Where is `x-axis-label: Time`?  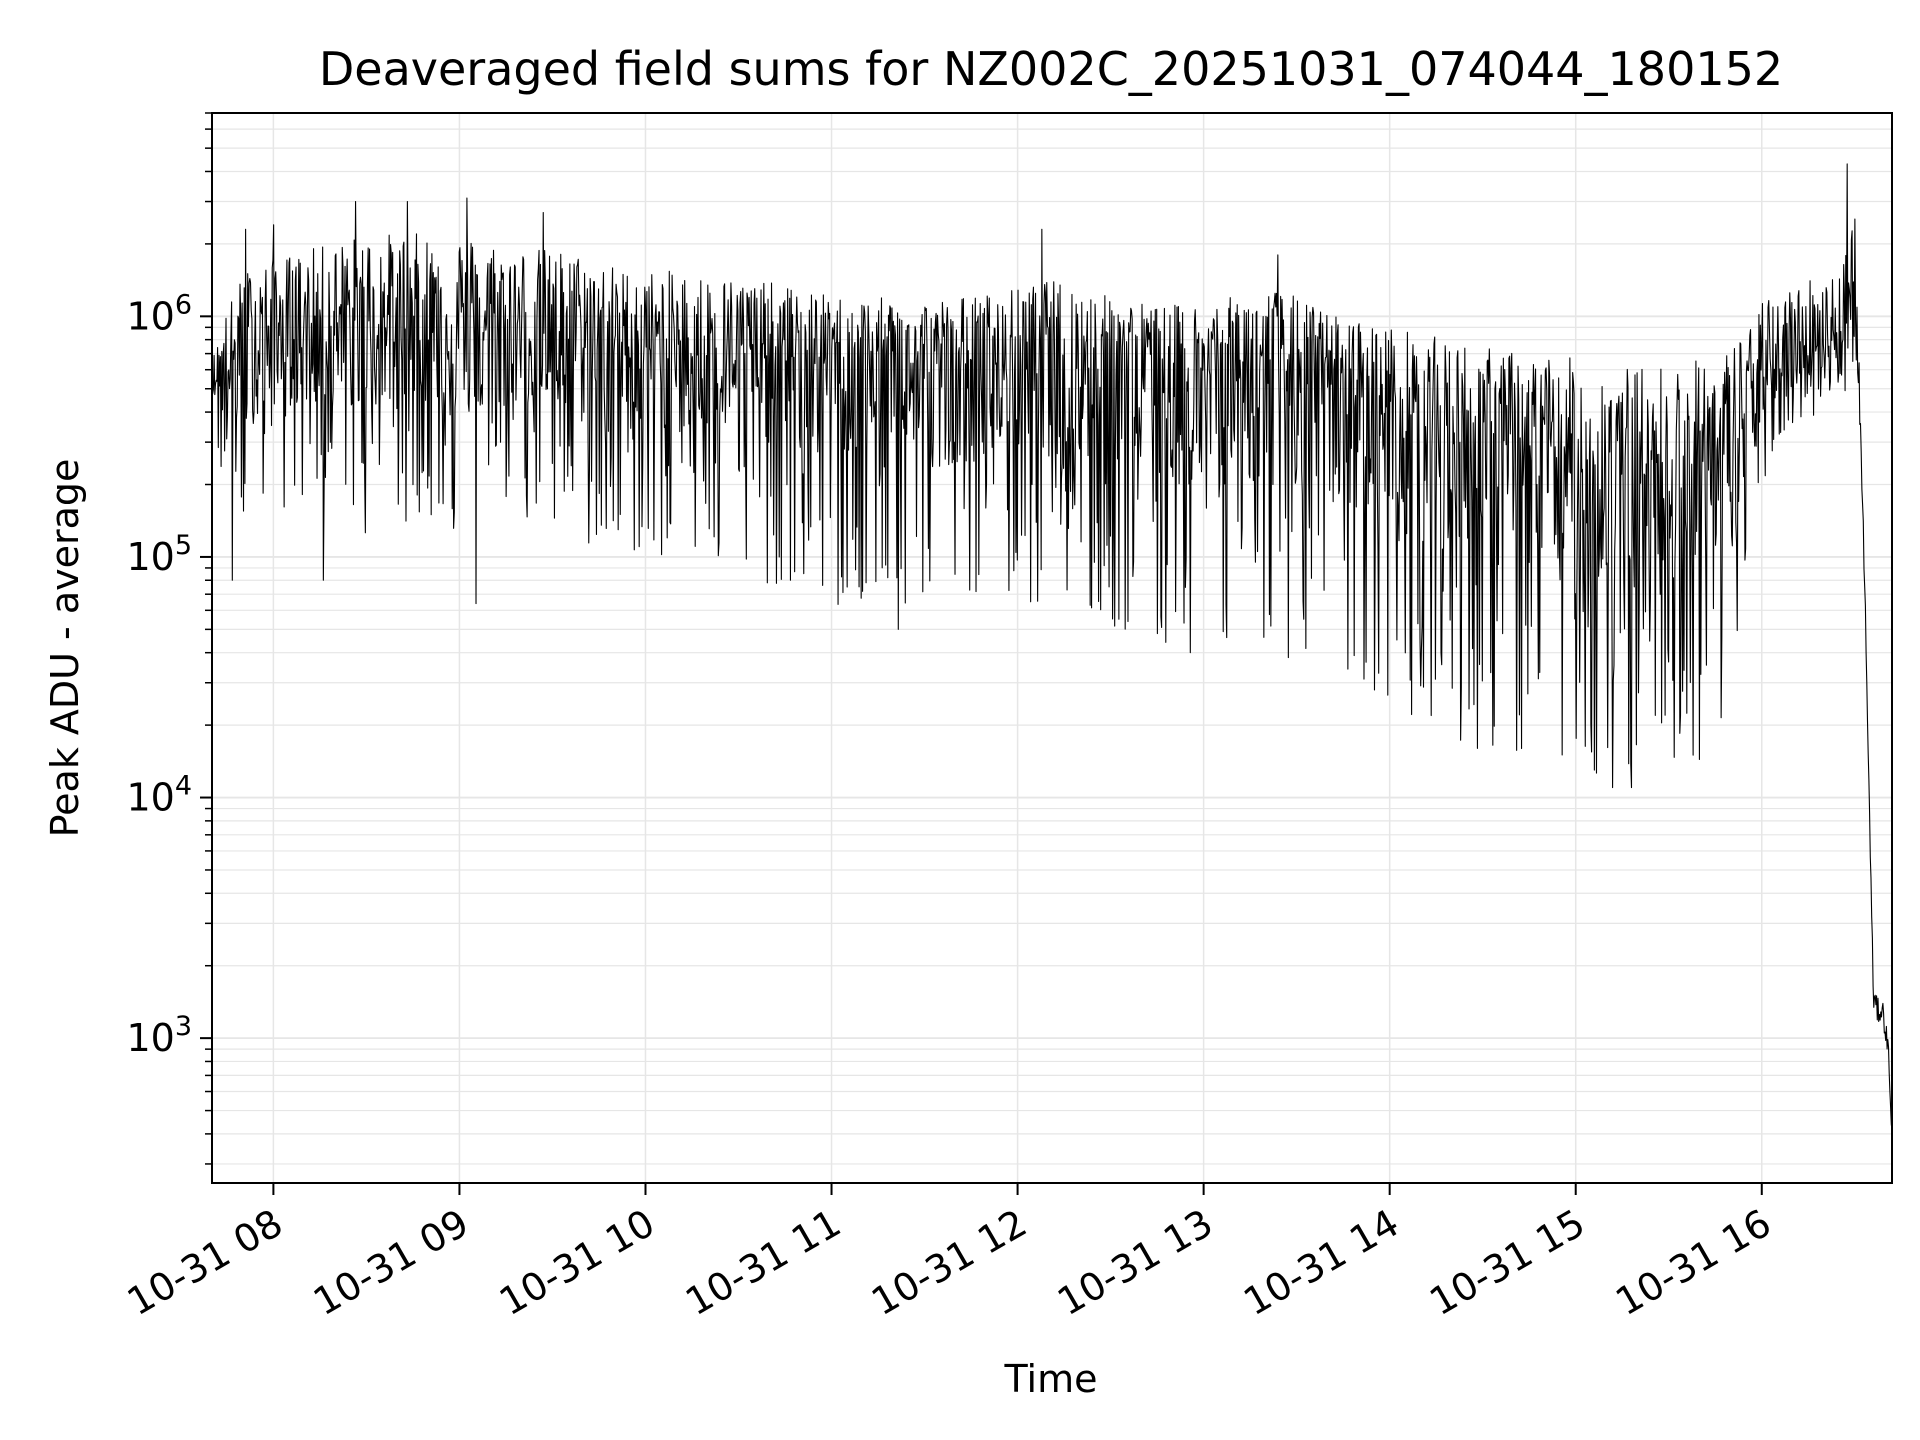
x-axis-label: Time is located at coordinates (1051, 1379).